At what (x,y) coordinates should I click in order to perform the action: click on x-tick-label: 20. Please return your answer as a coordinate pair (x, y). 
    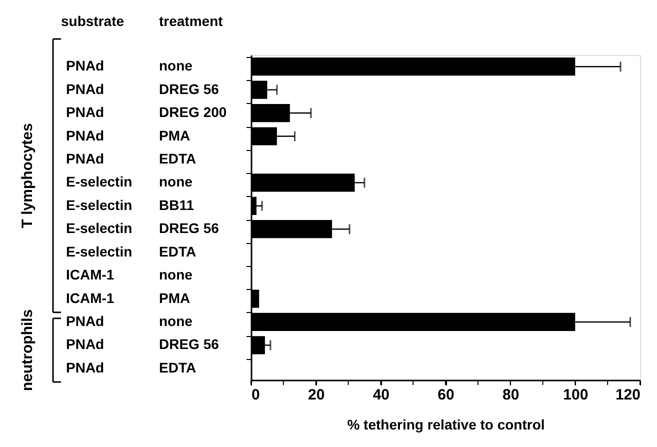
    Looking at the image, I should click on (316, 395).